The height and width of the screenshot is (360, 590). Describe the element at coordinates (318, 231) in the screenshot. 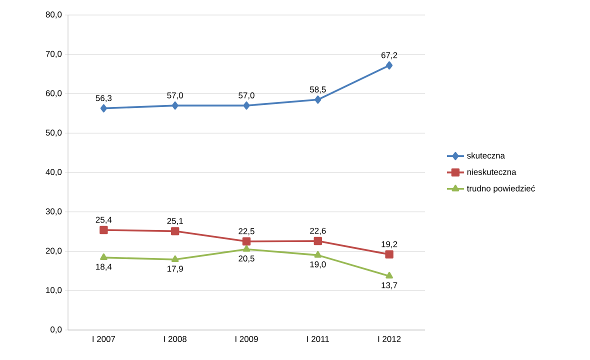

I see `data-label: 22,6` at that location.